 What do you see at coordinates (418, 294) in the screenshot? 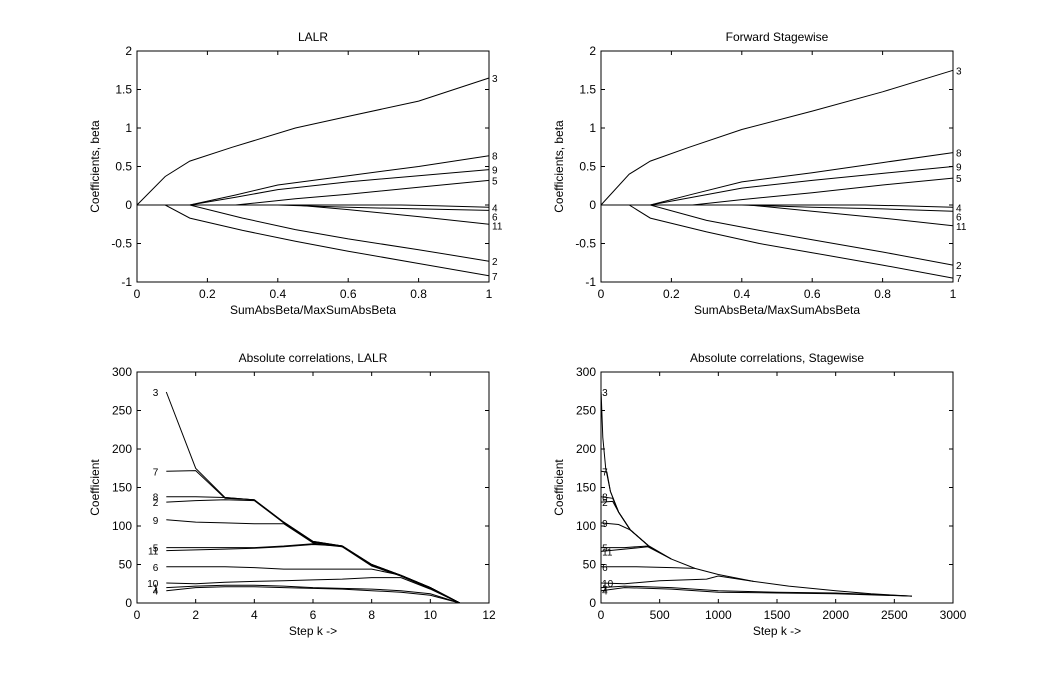
I see `x-tick-label: 0.8` at bounding box center [418, 294].